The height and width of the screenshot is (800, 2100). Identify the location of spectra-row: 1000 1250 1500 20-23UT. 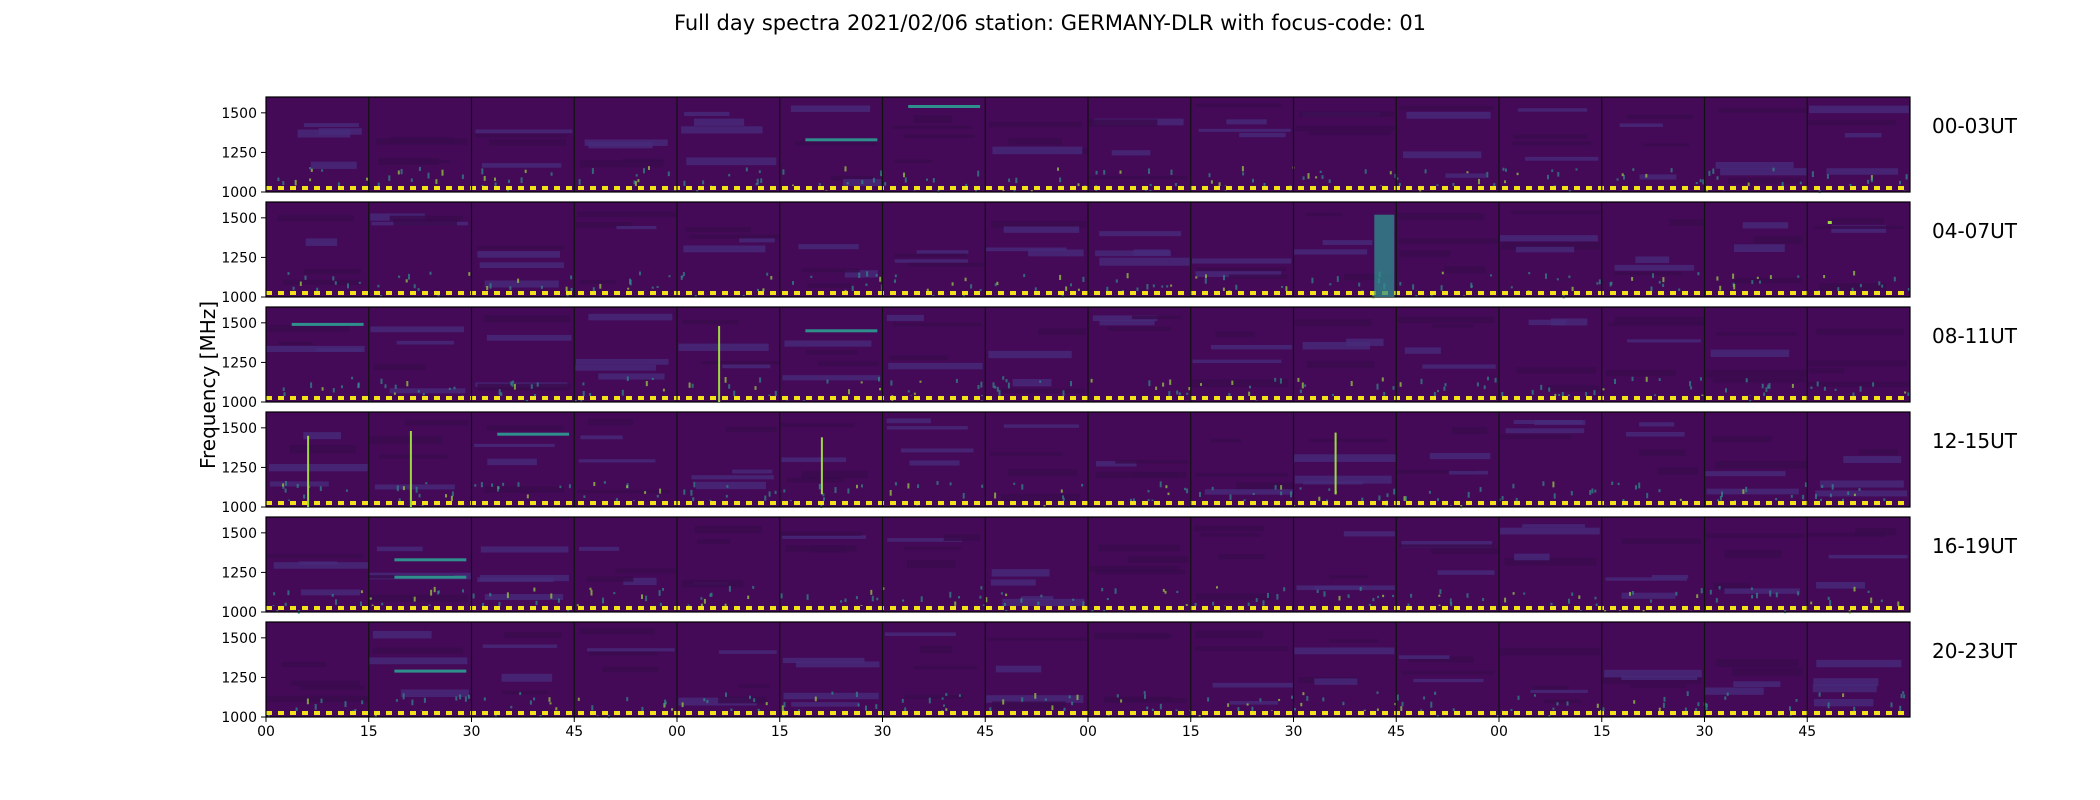
(1119, 673).